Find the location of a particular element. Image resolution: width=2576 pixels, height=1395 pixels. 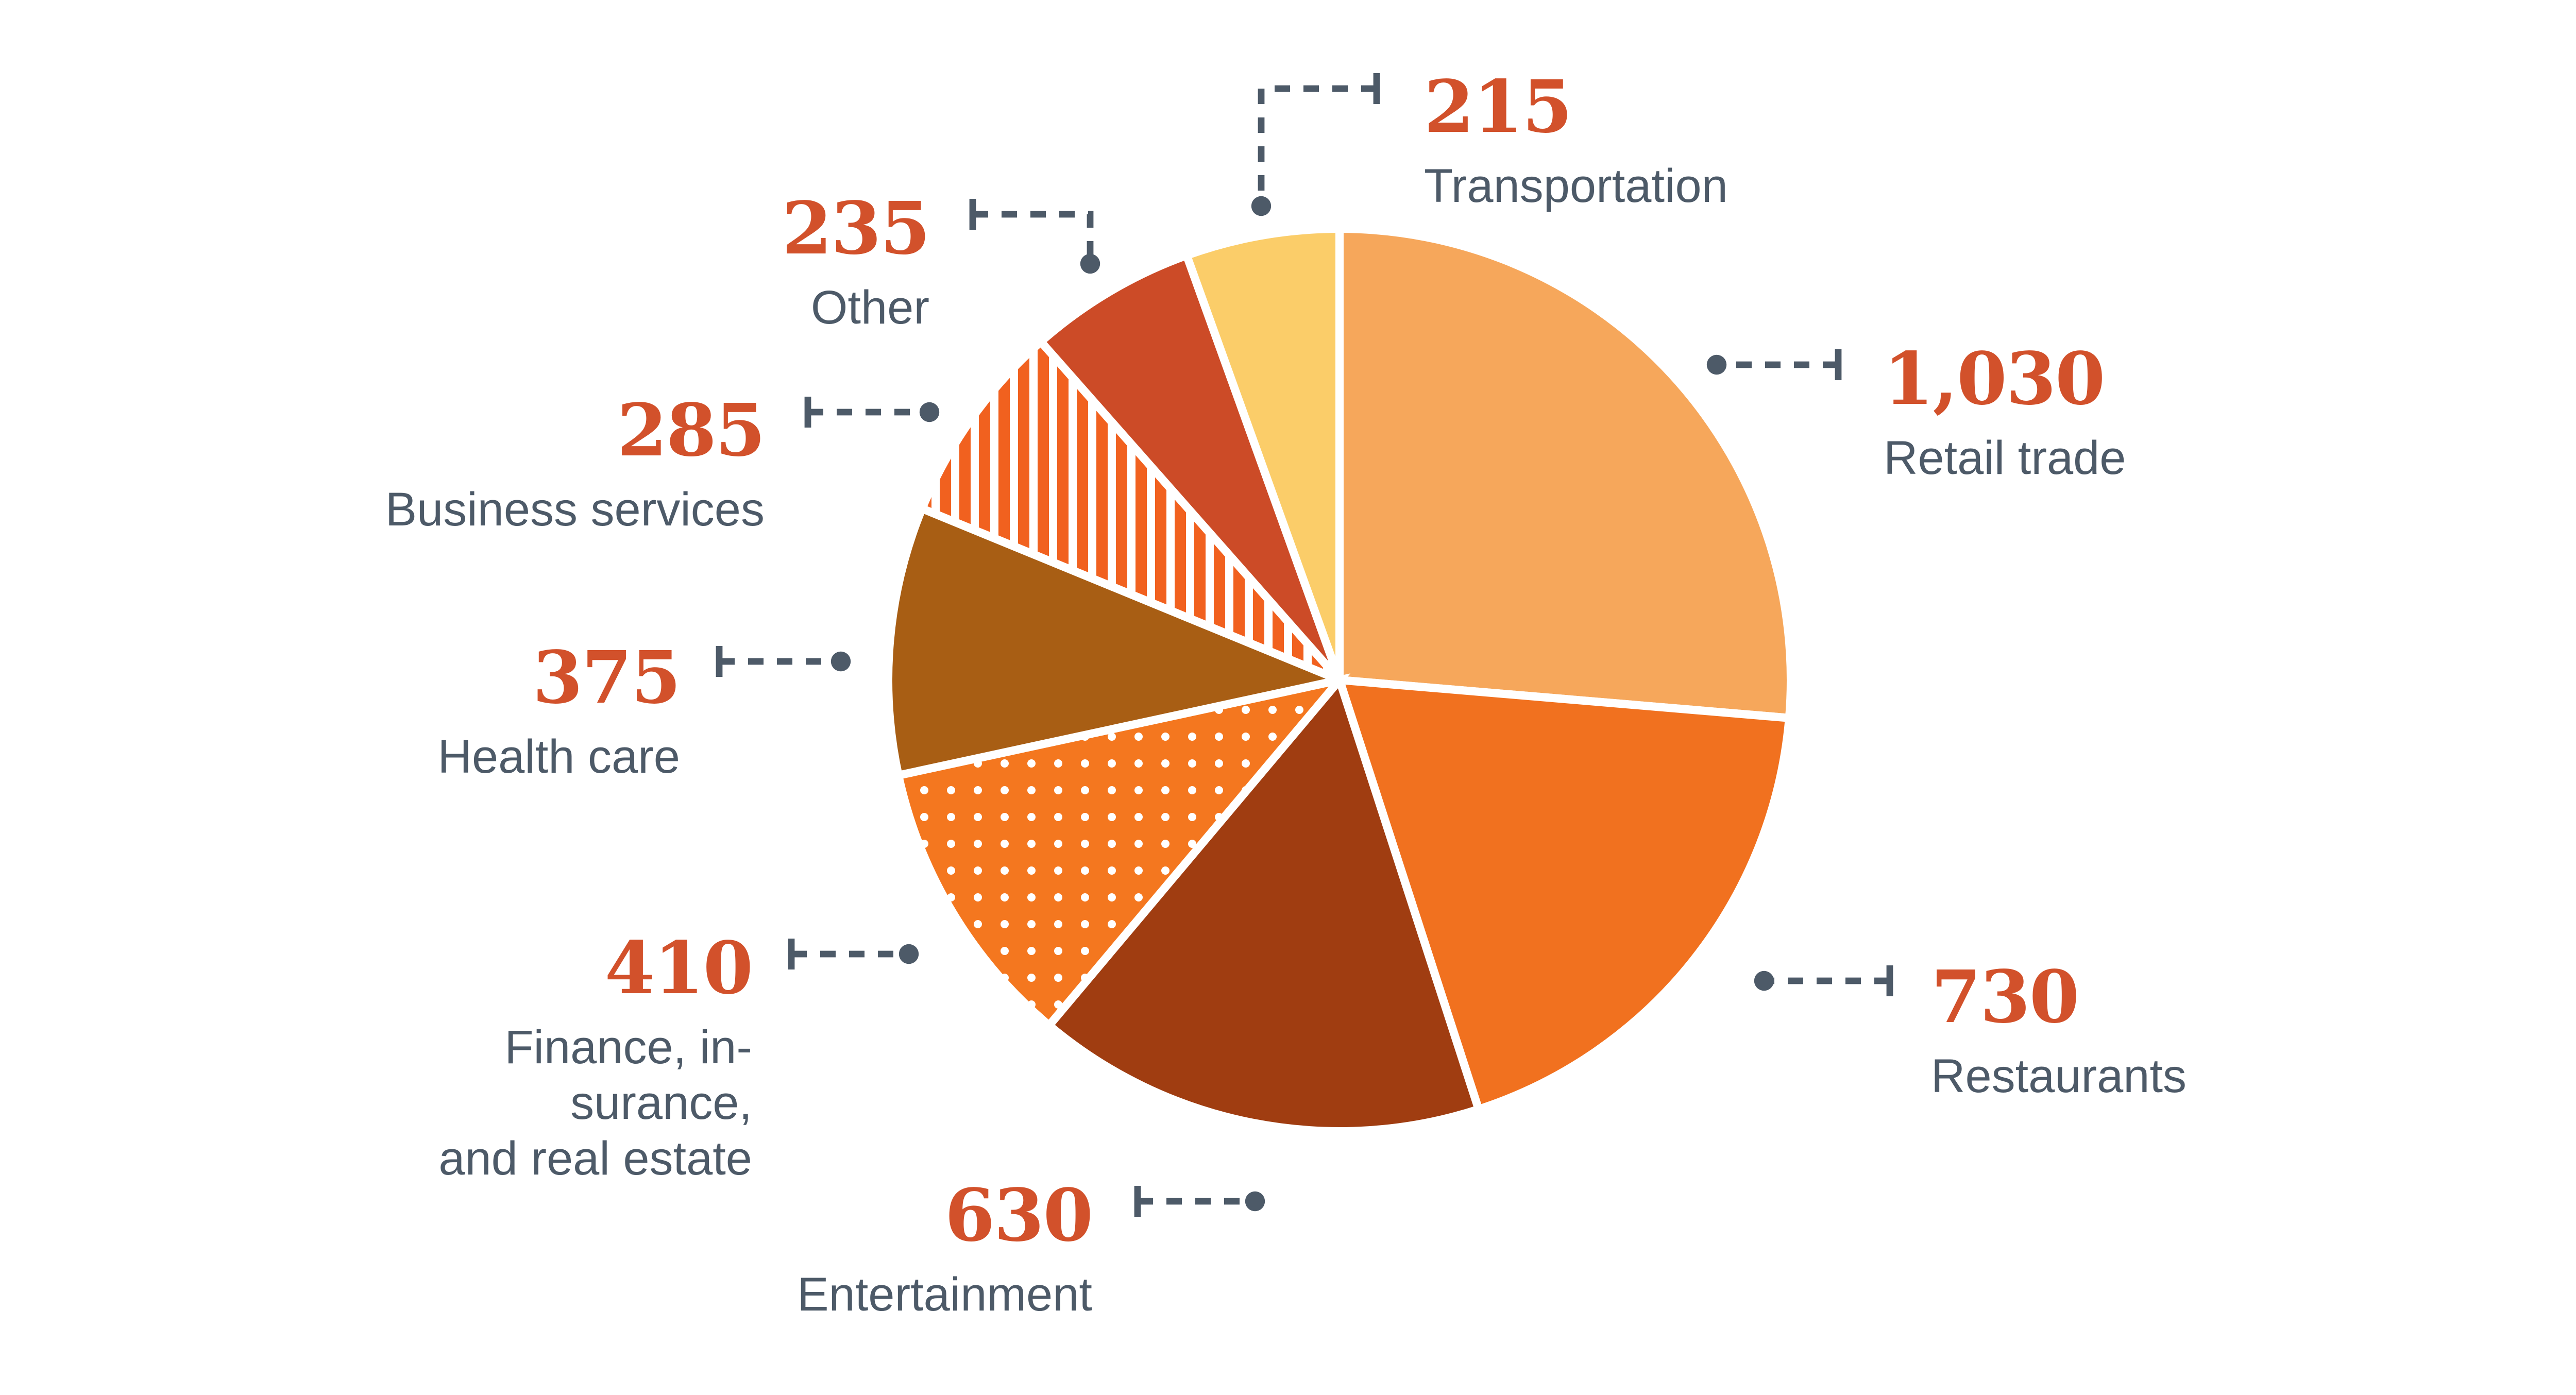

value-transportation: 215 is located at coordinates (1498, 108).